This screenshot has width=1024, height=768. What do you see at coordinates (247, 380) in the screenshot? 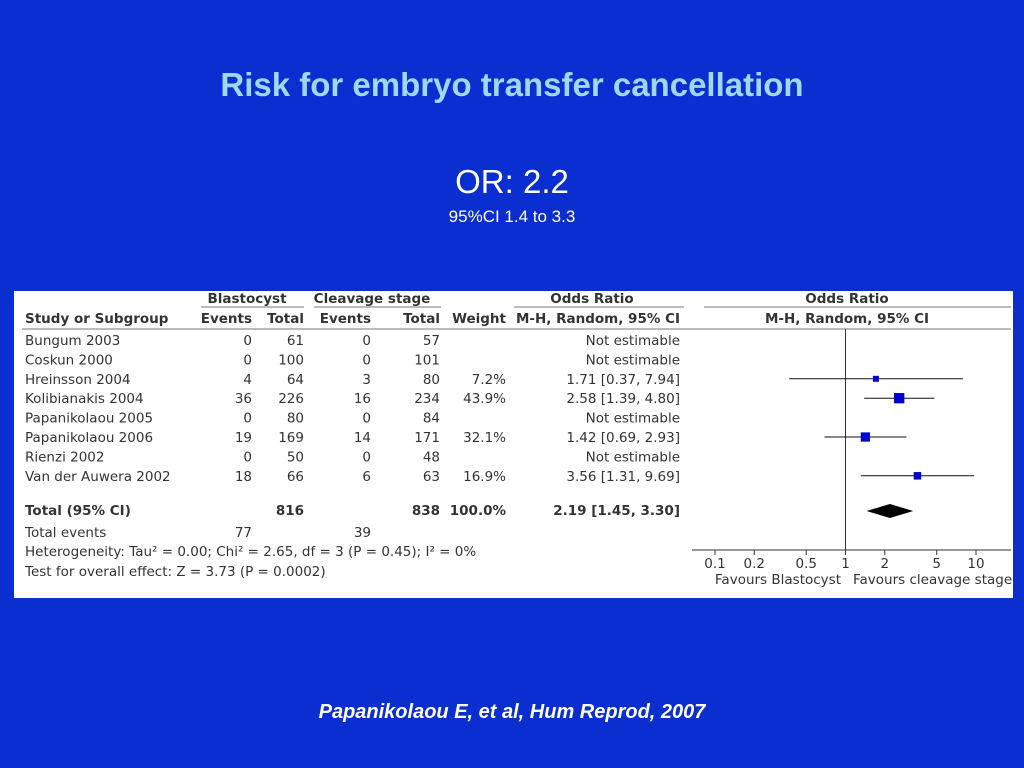
I see `cell-b-events: 4` at bounding box center [247, 380].